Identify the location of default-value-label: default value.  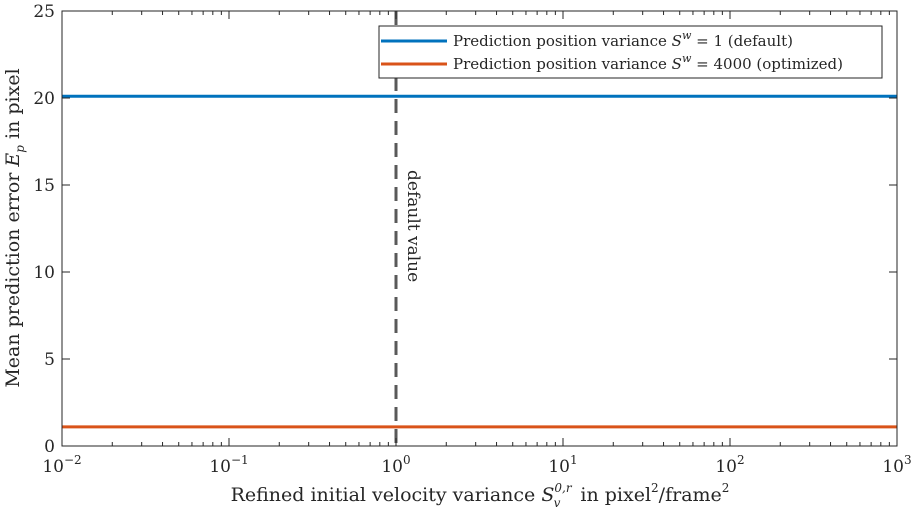
(413, 226).